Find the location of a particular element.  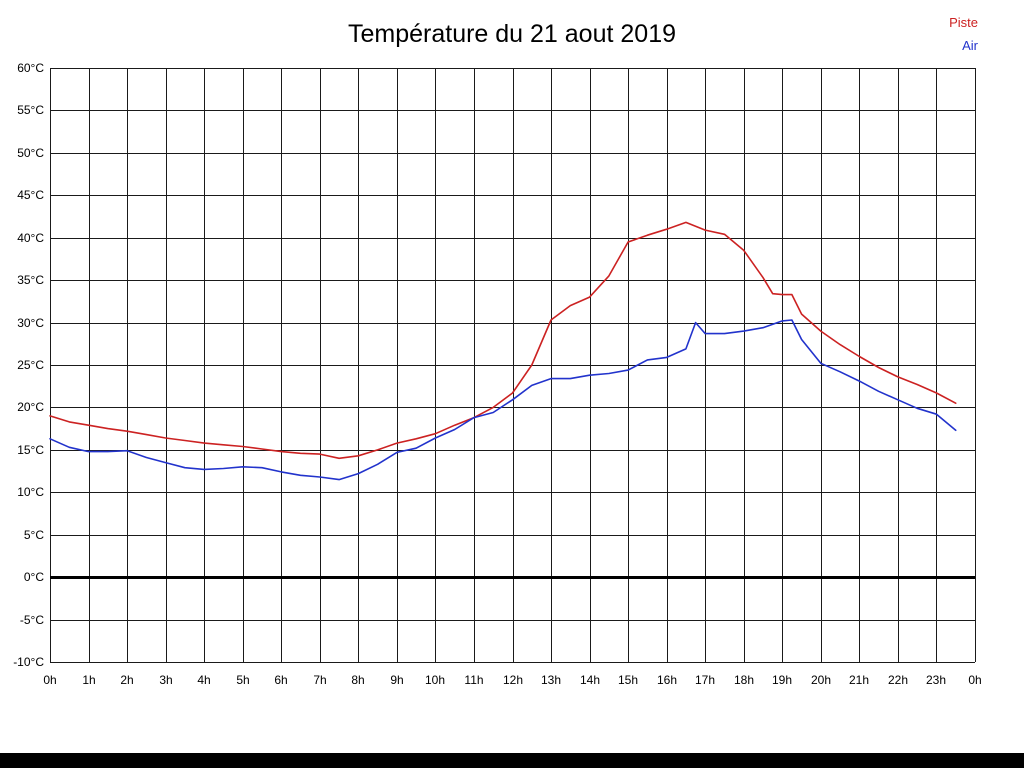

chart-title: Température du 21 aout 2019 is located at coordinates (511, 34).